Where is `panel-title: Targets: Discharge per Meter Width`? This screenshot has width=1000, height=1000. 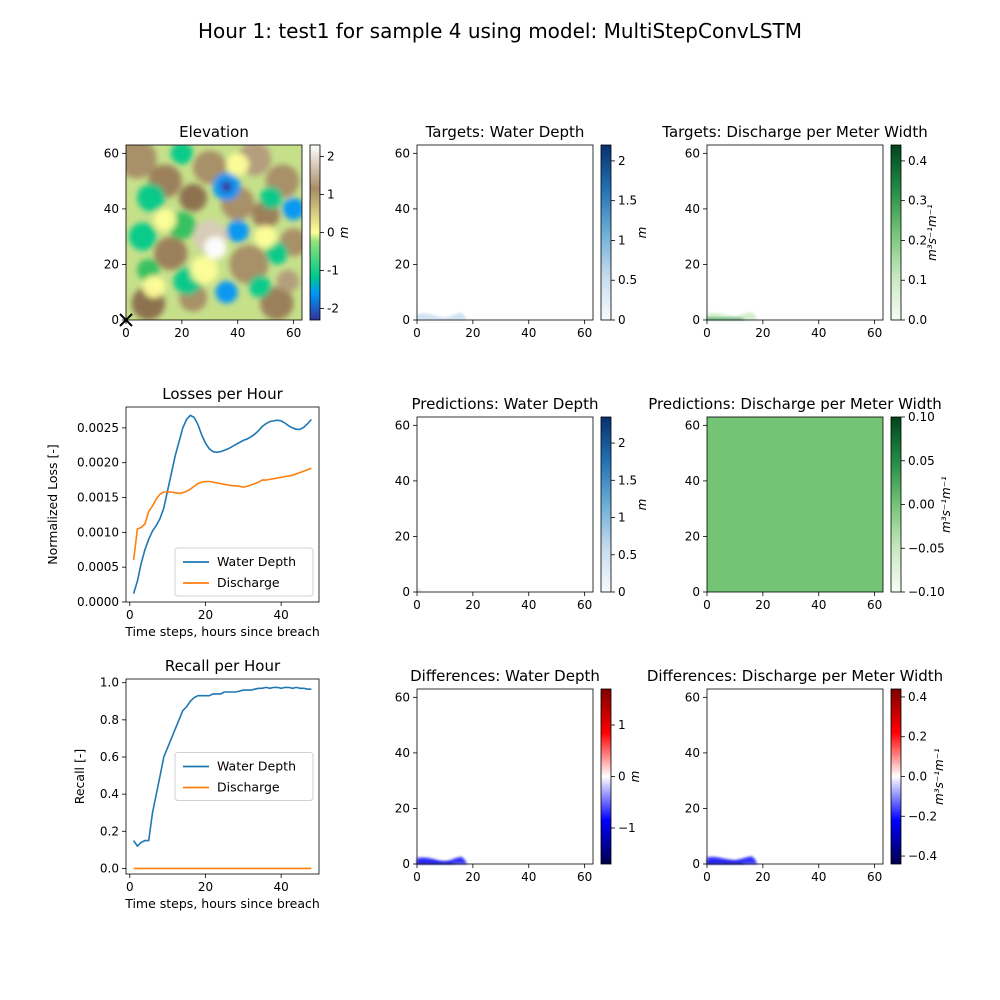 panel-title: Targets: Discharge per Meter Width is located at coordinates (794, 132).